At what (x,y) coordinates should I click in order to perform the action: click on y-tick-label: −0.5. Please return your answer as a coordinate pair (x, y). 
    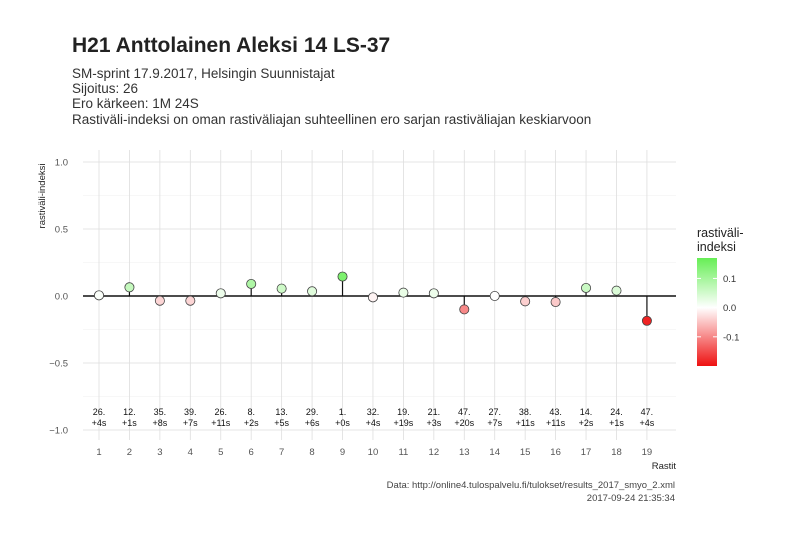
    Looking at the image, I should click on (58, 364).